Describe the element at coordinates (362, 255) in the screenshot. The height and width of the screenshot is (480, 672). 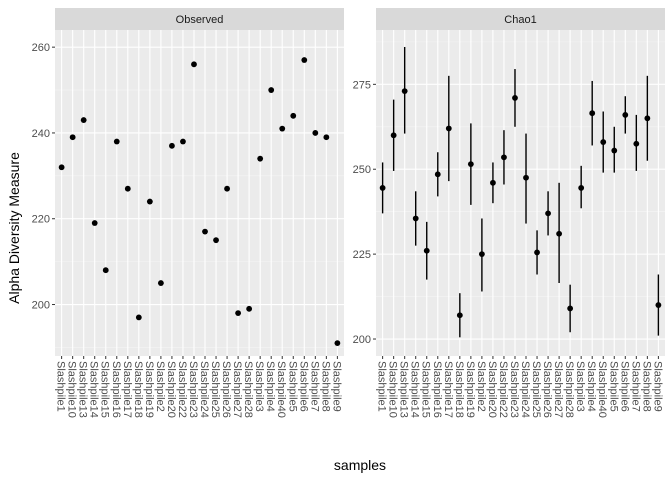
I see `y-tick-label: 225` at that location.